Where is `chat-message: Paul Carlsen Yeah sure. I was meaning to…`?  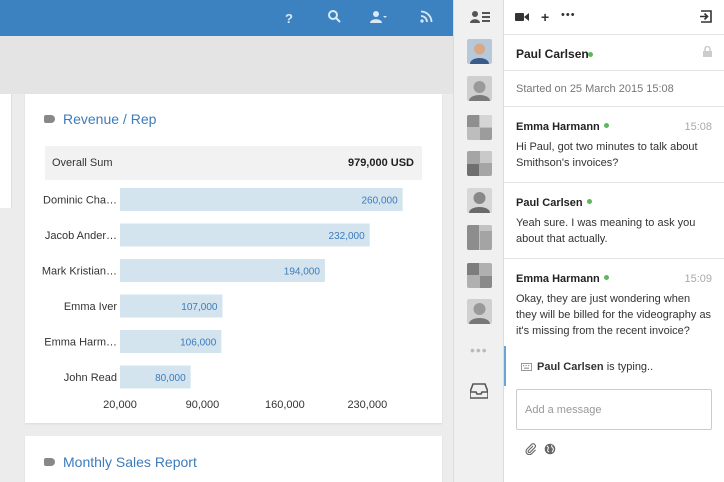
chat-message: Paul Carlsen Yeah sure. I was meaning to… is located at coordinates (614, 221).